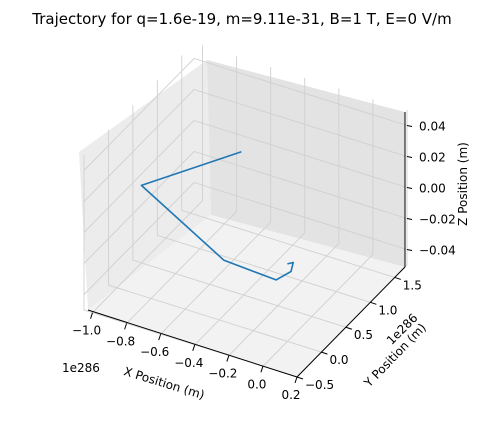  What do you see at coordinates (86, 331) in the screenshot?
I see `x-tick-label: −1.0` at bounding box center [86, 331].